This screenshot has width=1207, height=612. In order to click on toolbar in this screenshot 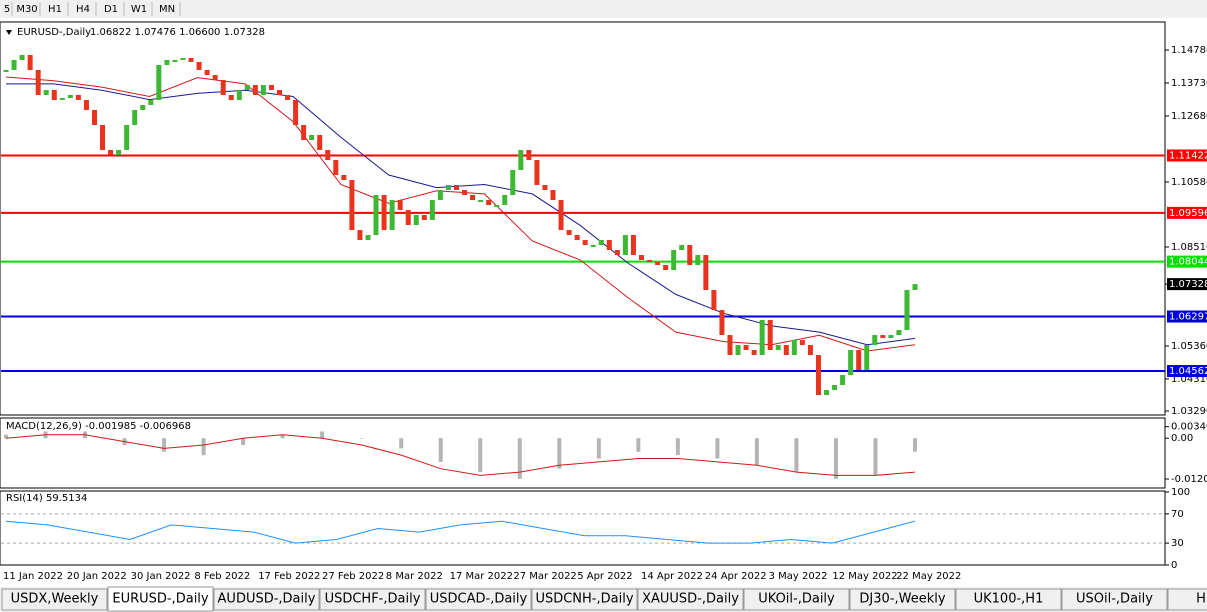, I will do `click(603, 9)`.